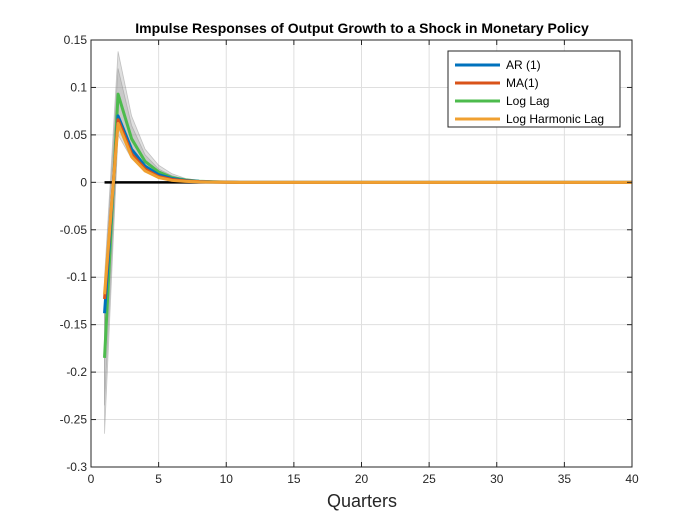  Describe the element at coordinates (497, 479) in the screenshot. I see `x-tick-label: 30` at that location.